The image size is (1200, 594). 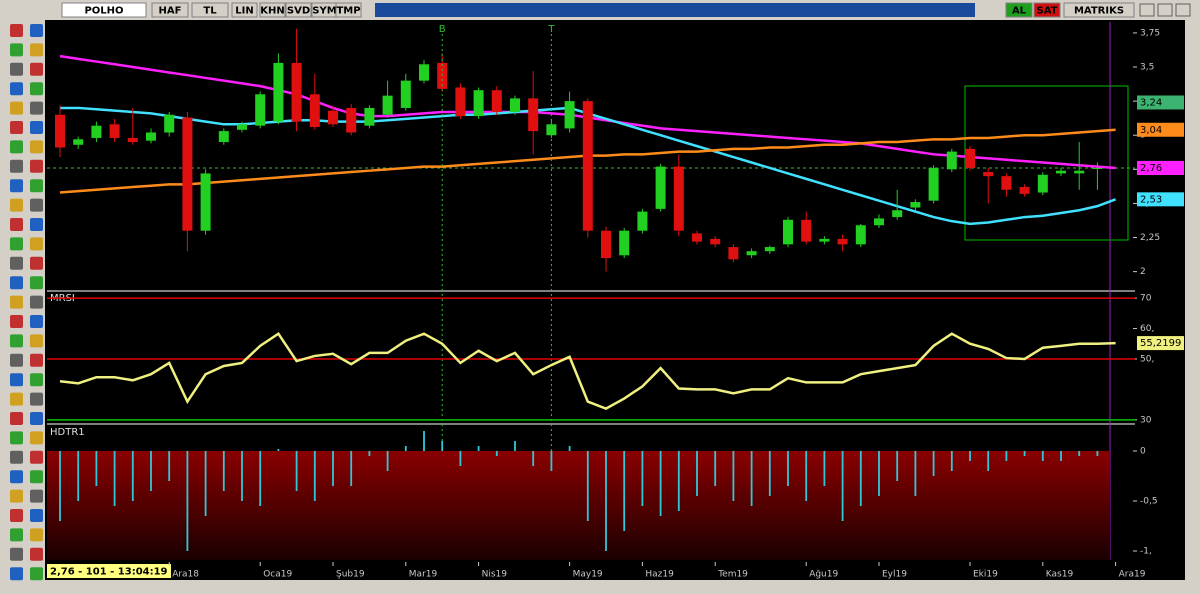 What do you see at coordinates (1019, 10) in the screenshot?
I see `buy-button` at bounding box center [1019, 10].